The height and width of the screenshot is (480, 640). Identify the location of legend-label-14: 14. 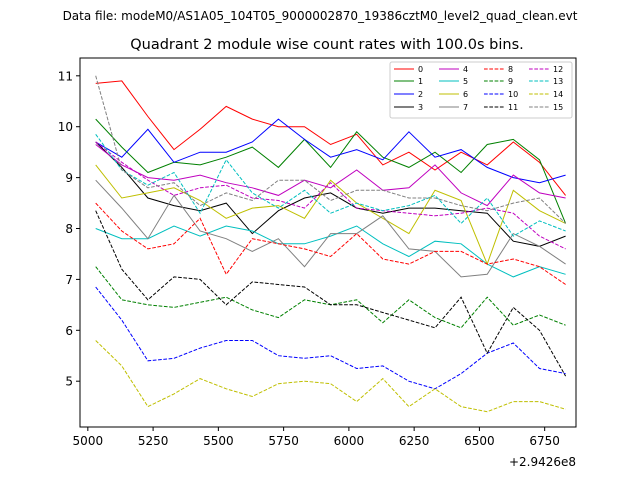
(558, 94).